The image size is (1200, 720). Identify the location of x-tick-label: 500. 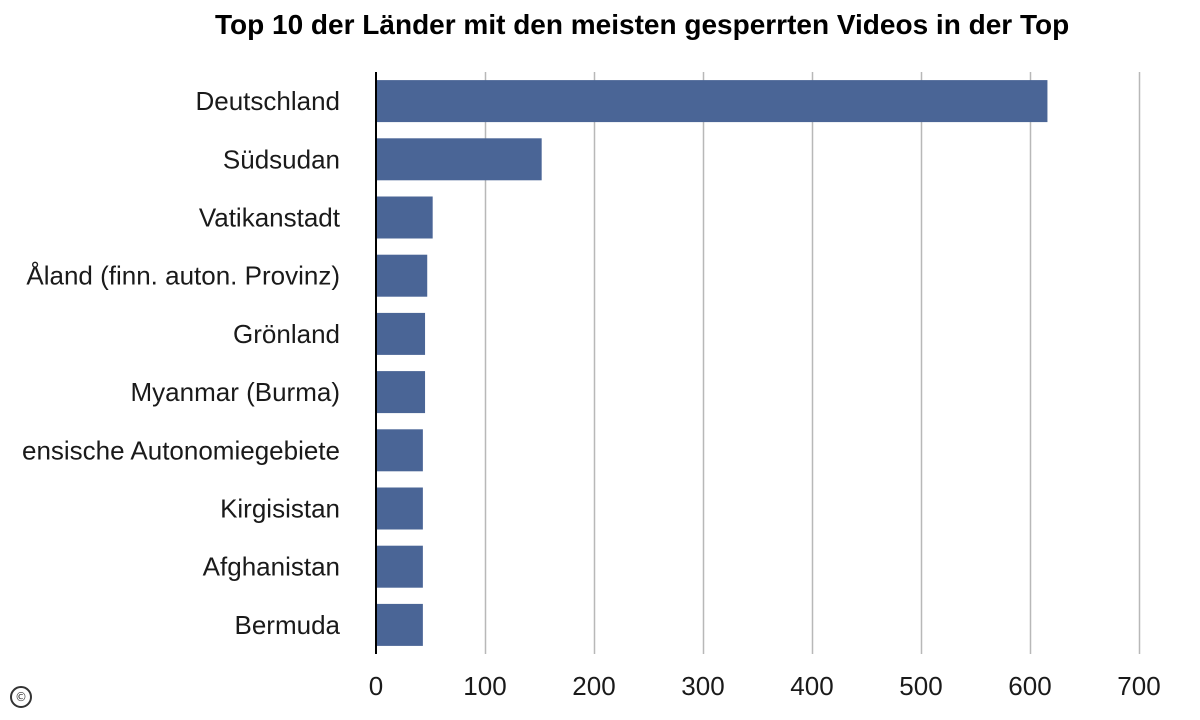
(920, 686).